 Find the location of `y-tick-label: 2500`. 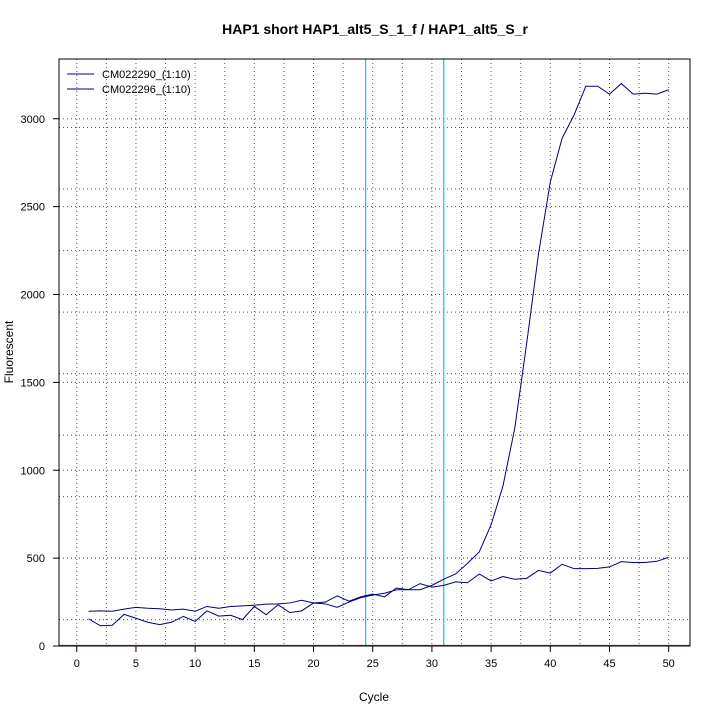

y-tick-label: 2500 is located at coordinates (33, 208).